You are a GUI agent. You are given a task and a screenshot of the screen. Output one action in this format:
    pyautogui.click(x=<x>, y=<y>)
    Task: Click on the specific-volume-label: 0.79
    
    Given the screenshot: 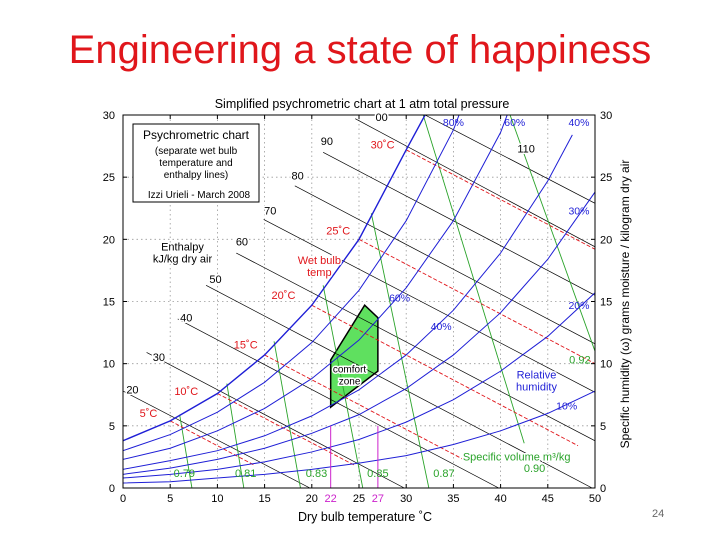 What is the action you would take?
    pyautogui.click(x=184, y=474)
    